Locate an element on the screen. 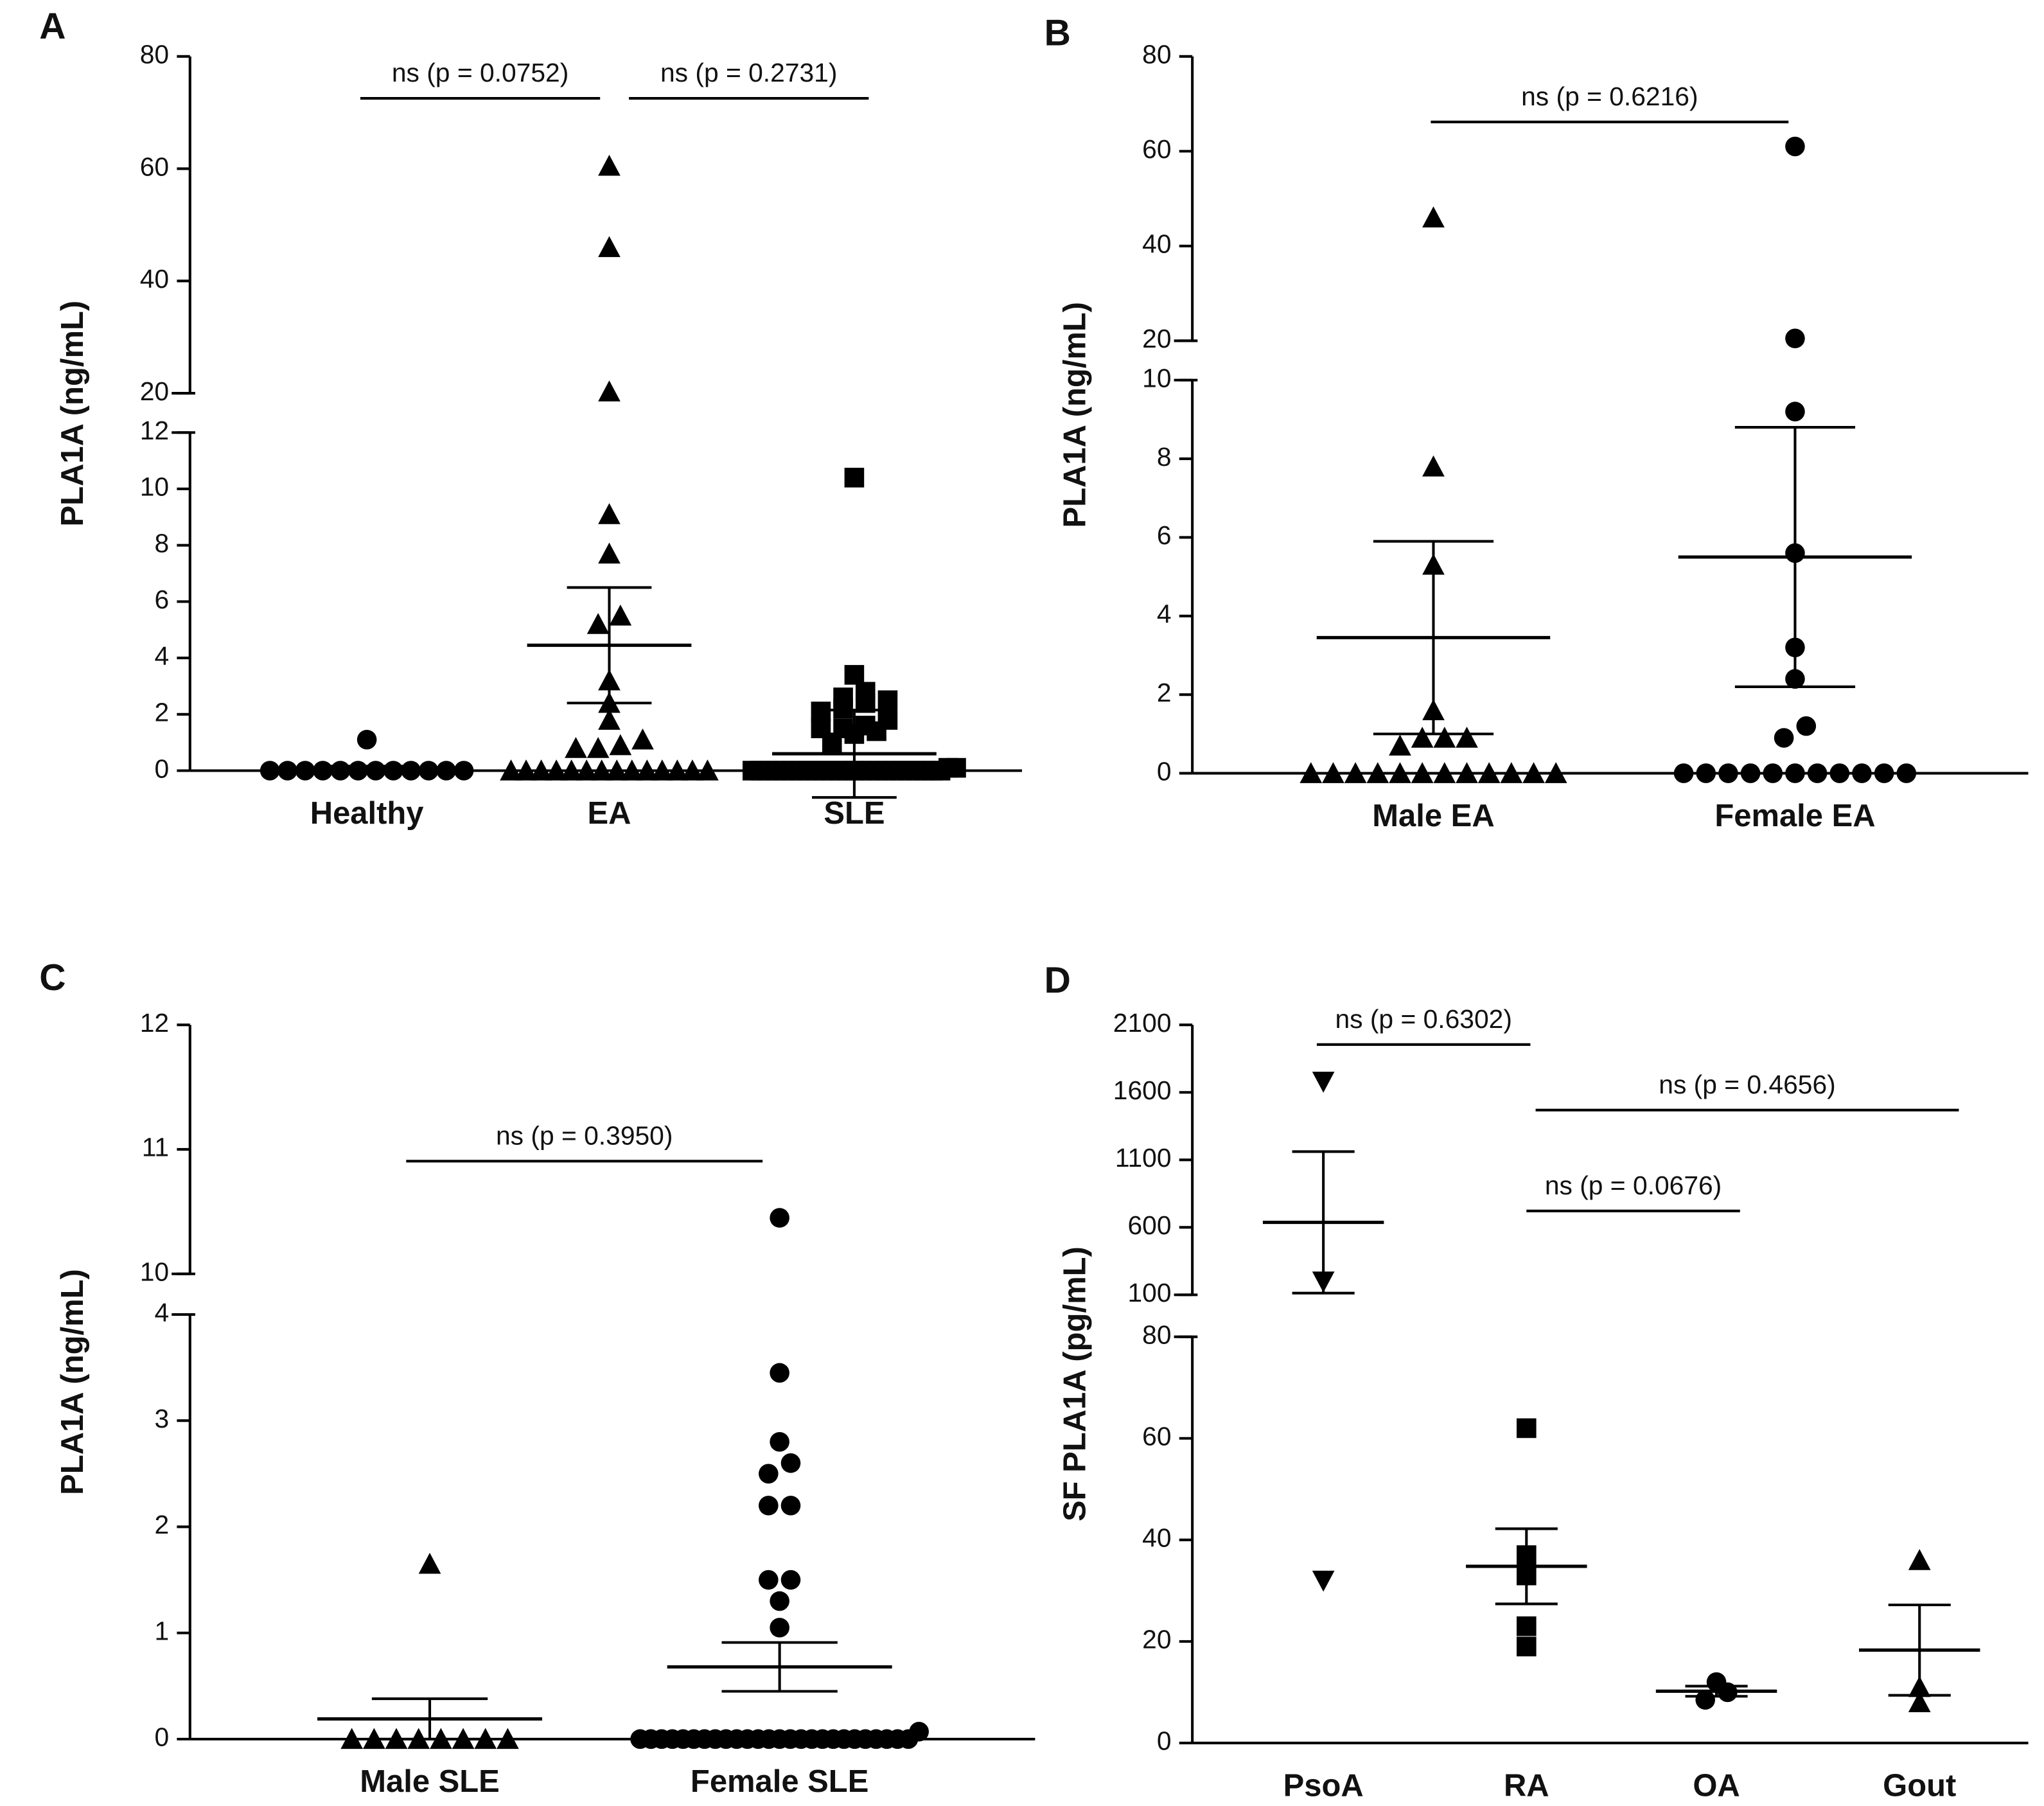 This screenshot has width=2044, height=1806. significance-label: ns (p = 0.6302) is located at coordinates (1423, 1019).